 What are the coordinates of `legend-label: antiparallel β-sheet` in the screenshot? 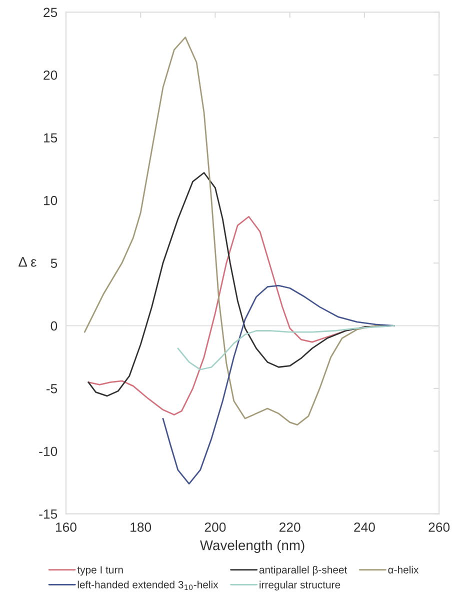 It's located at (303, 571).